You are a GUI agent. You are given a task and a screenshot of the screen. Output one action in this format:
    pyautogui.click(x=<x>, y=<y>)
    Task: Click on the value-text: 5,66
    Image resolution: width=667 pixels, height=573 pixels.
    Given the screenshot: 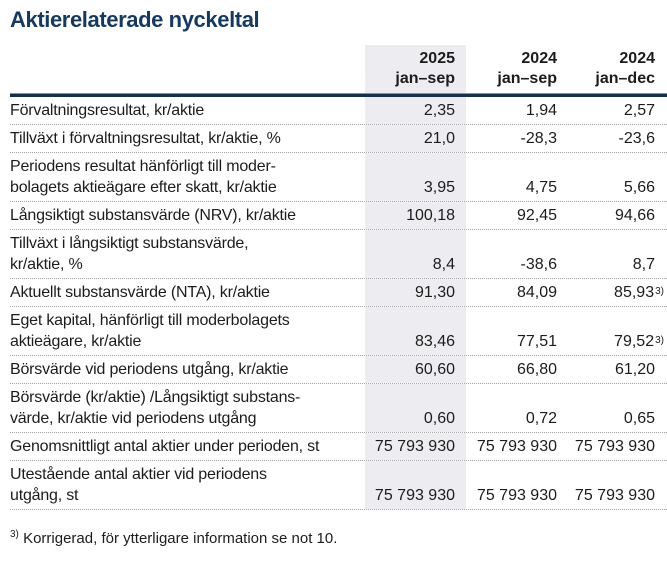 What is the action you would take?
    pyautogui.click(x=639, y=187)
    